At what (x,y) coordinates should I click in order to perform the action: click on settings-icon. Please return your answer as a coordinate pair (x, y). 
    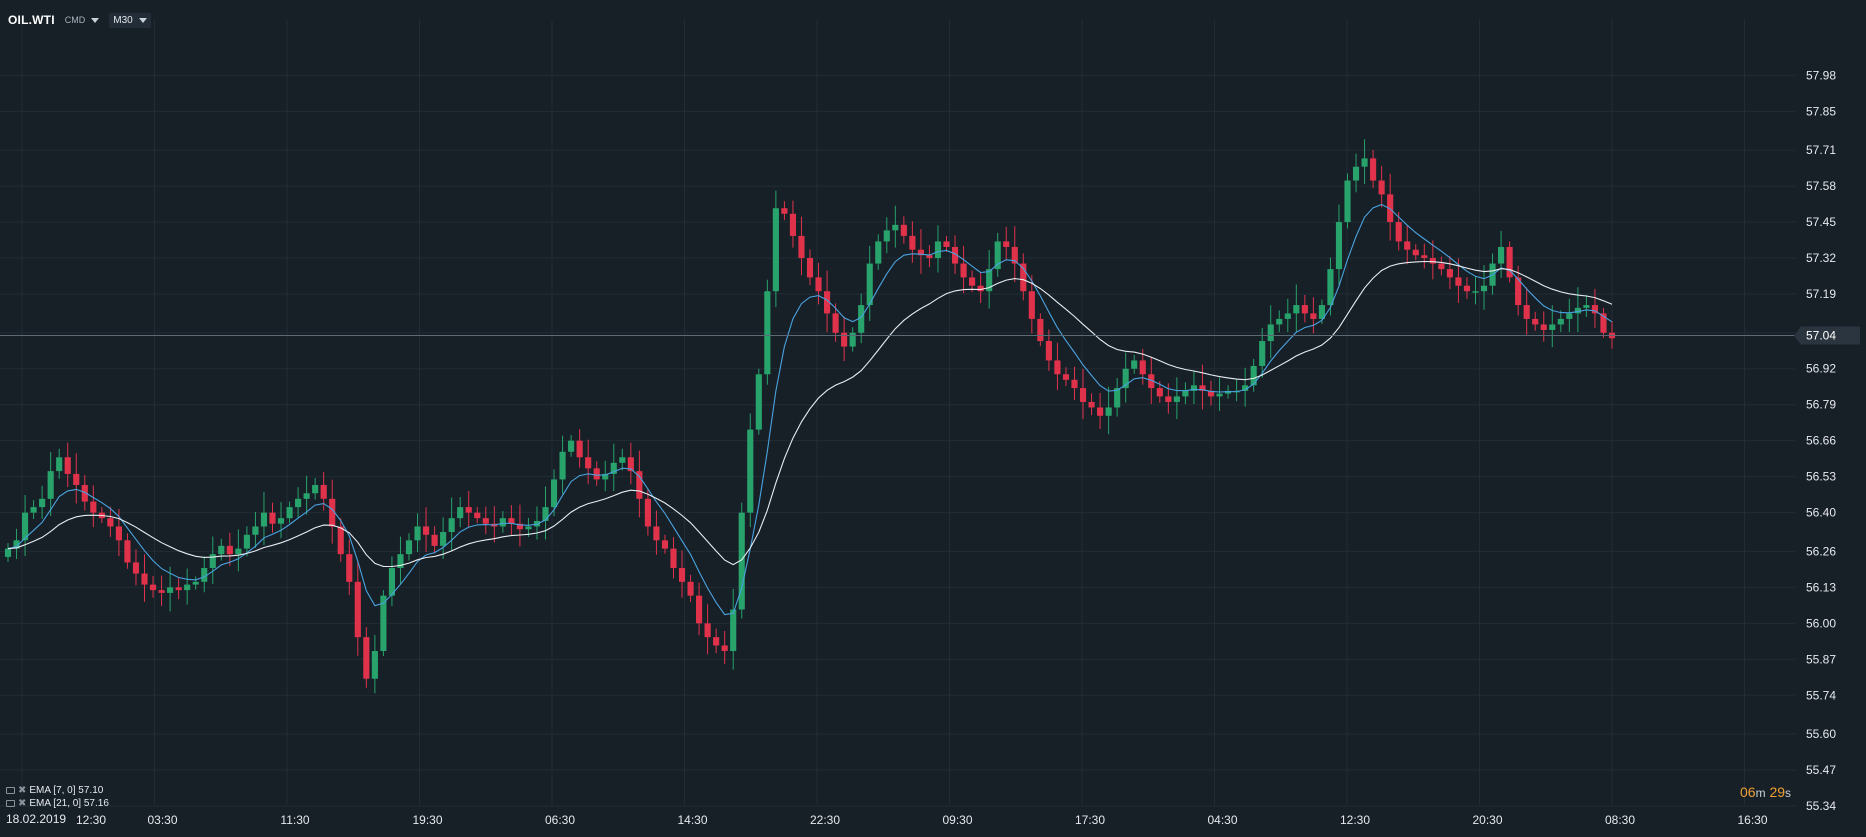
    Looking at the image, I should click on (10, 790).